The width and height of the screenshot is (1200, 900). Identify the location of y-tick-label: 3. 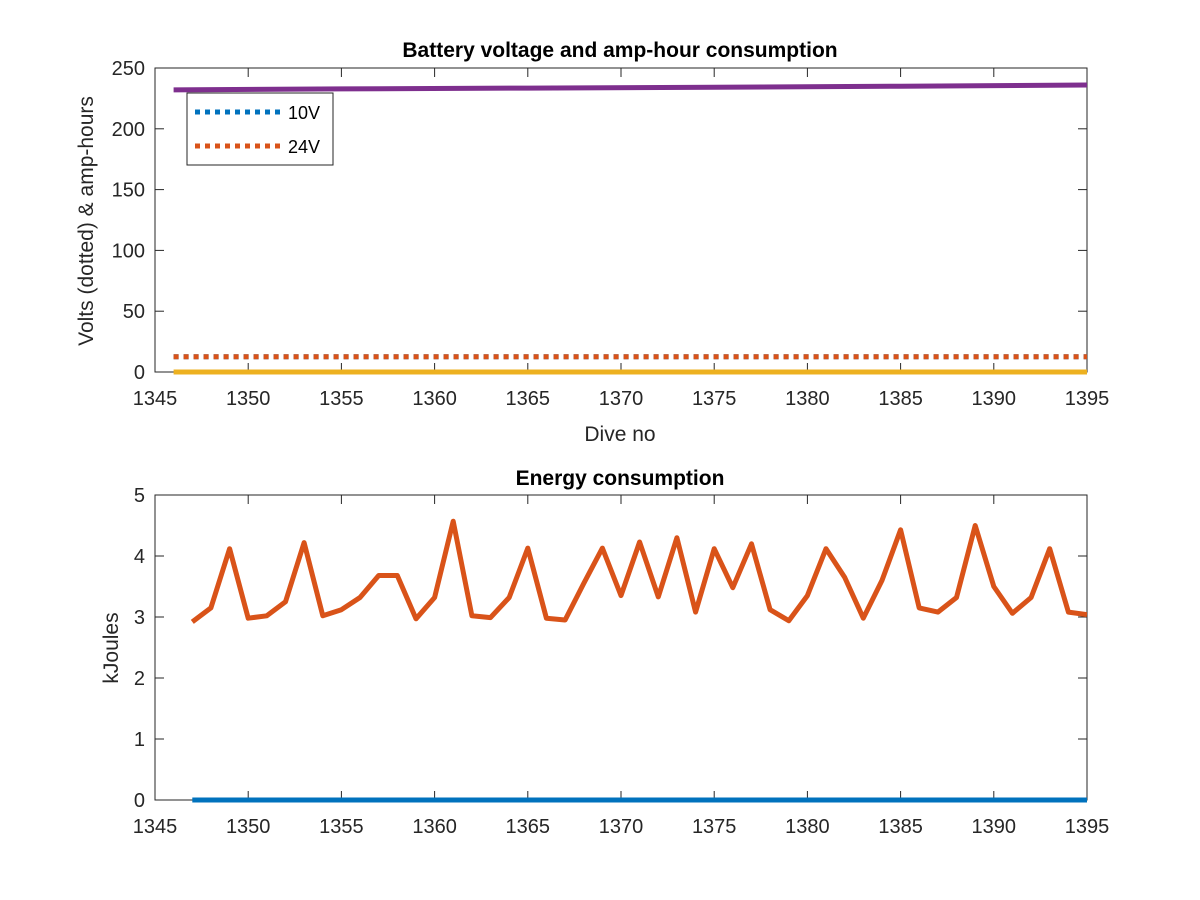
(139, 618).